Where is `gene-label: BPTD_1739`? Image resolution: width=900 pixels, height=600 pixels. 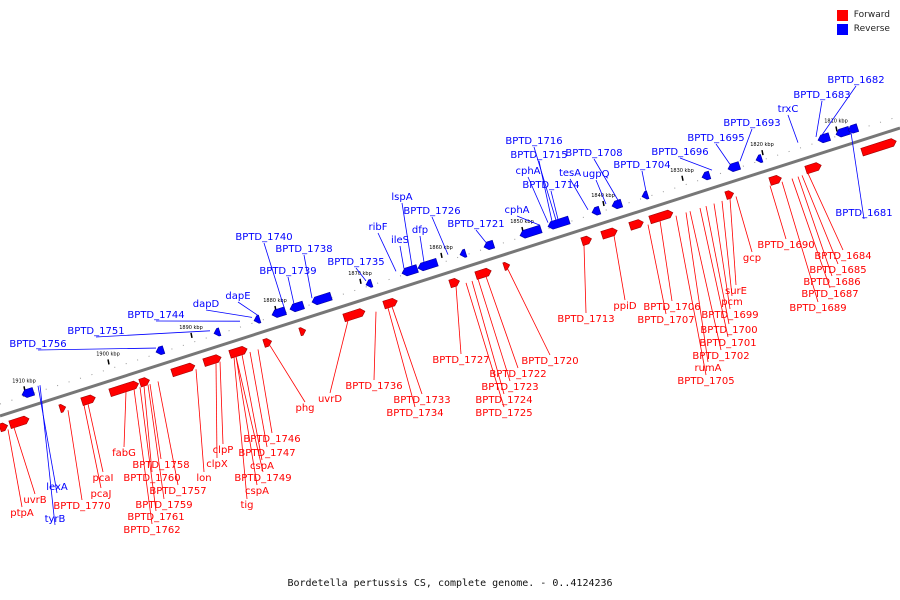
gene-label: BPTD_1739 is located at coordinates (287, 271).